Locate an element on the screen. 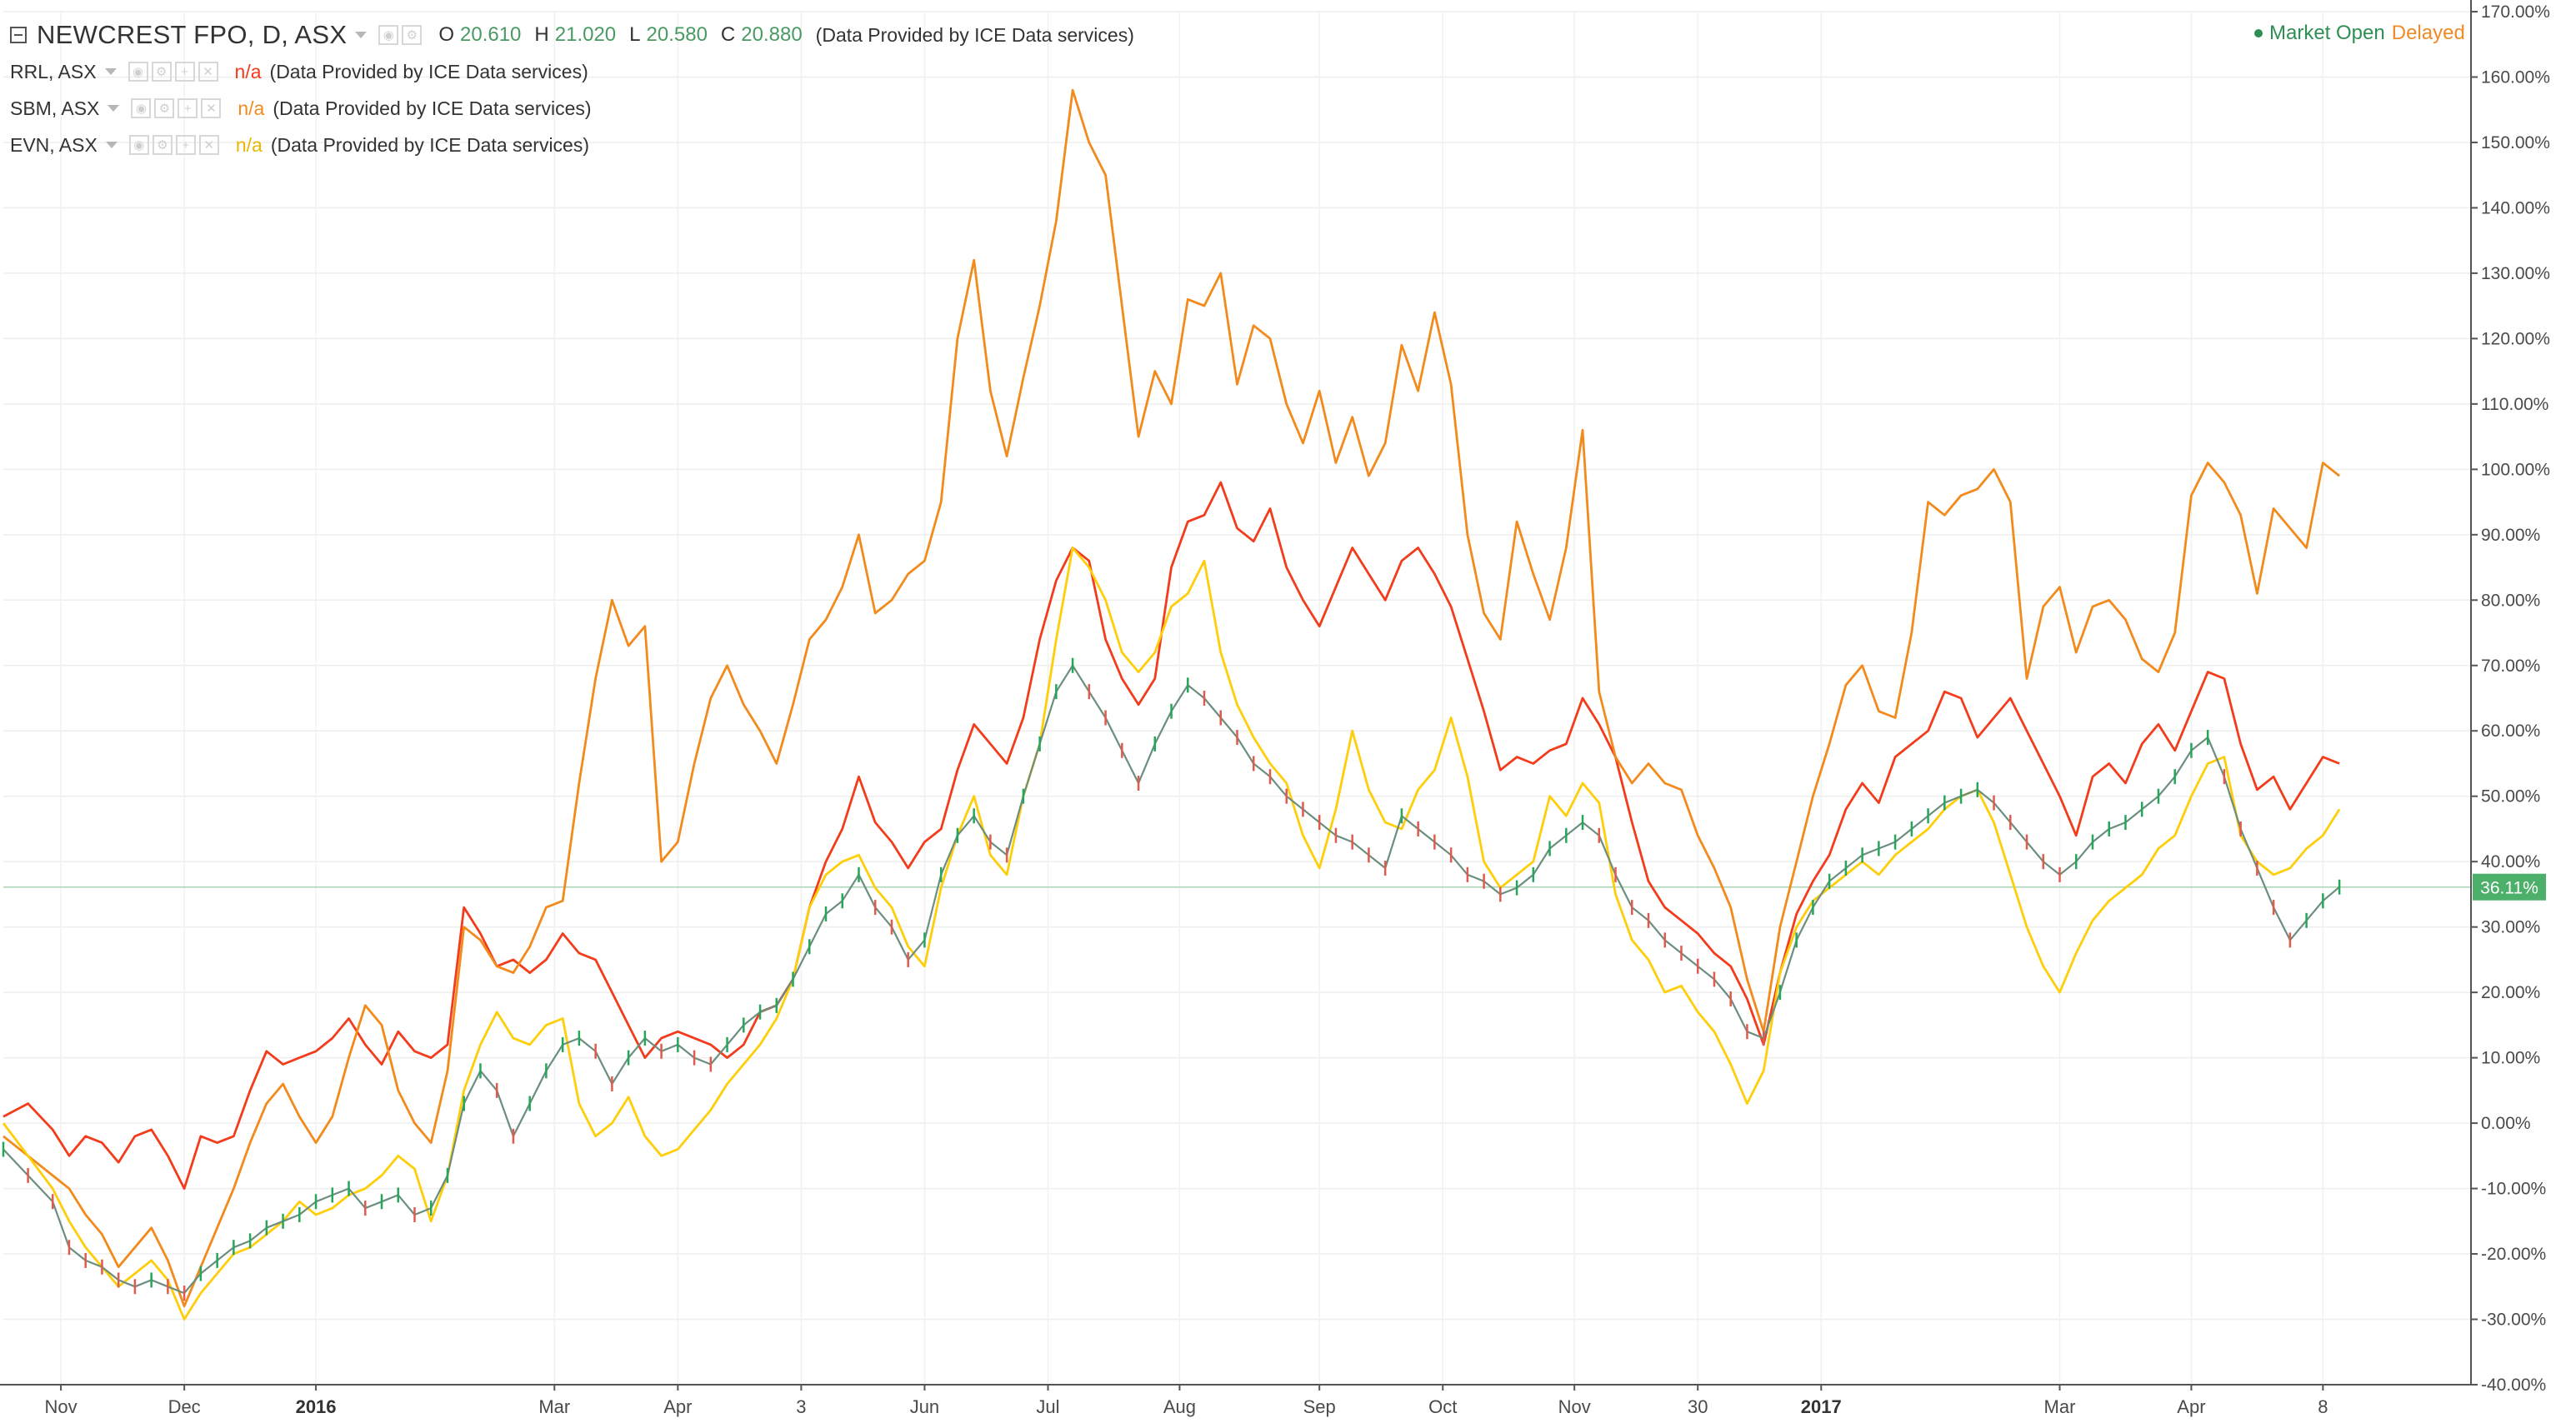 This screenshot has height=1428, width=2576. market-open-dot-icon is located at coordinates (2258, 33).